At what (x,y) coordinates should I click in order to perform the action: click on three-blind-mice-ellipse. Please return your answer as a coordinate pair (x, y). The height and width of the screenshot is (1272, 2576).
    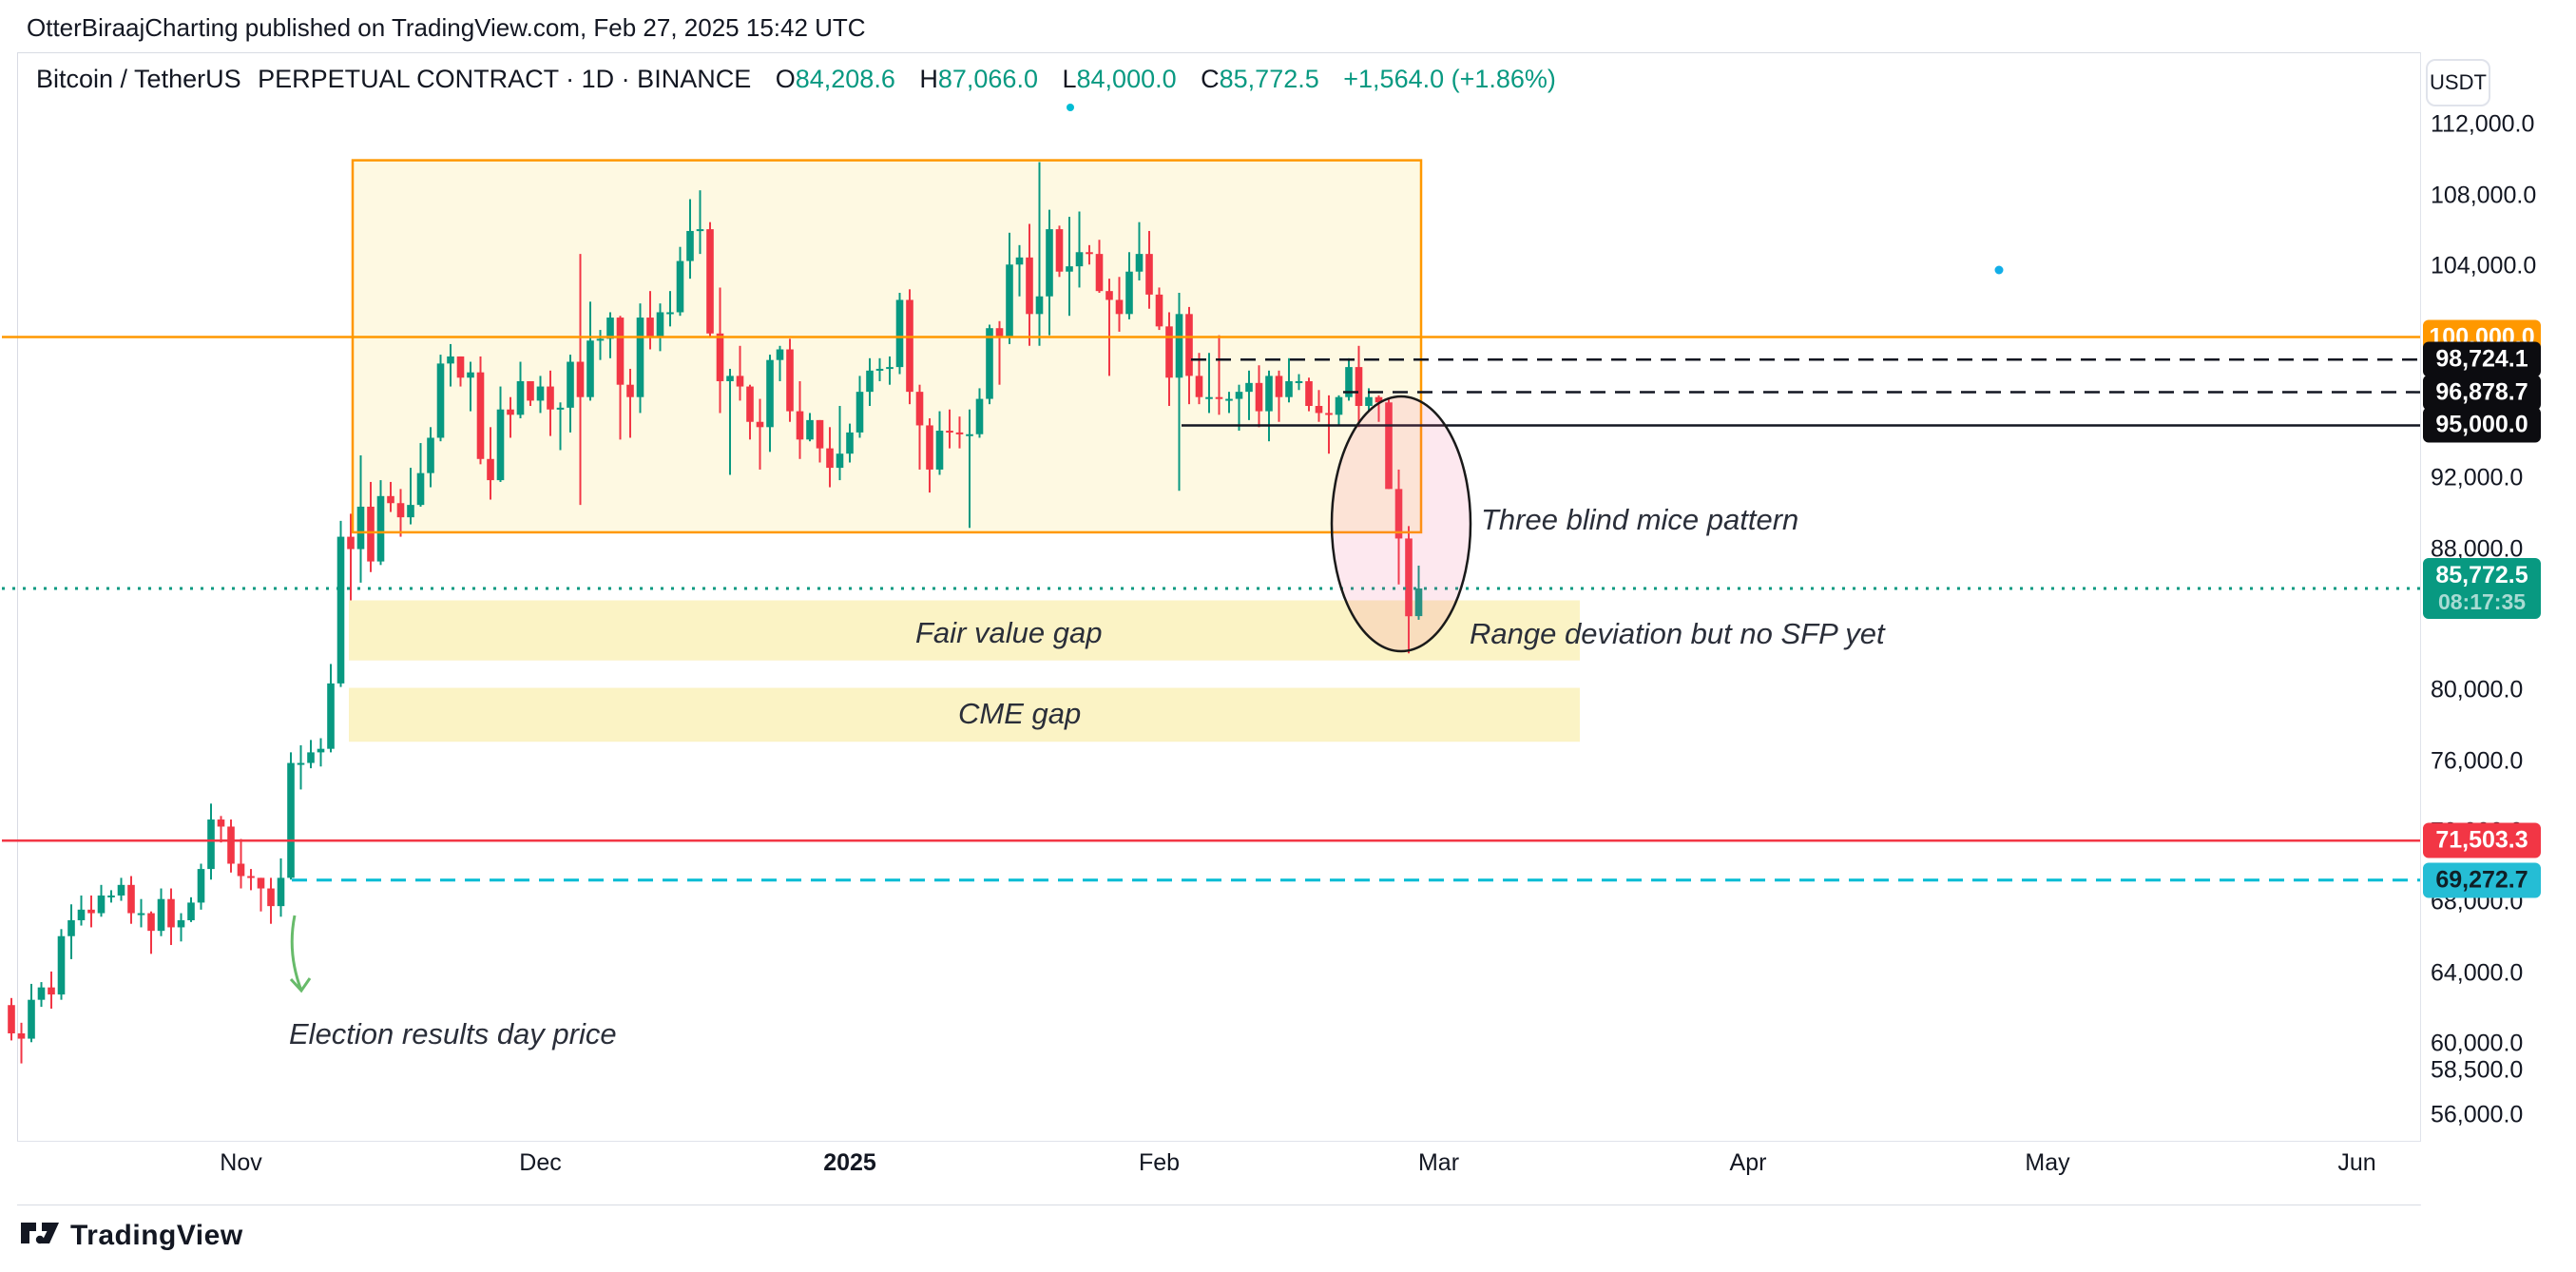
    Looking at the image, I should click on (1401, 524).